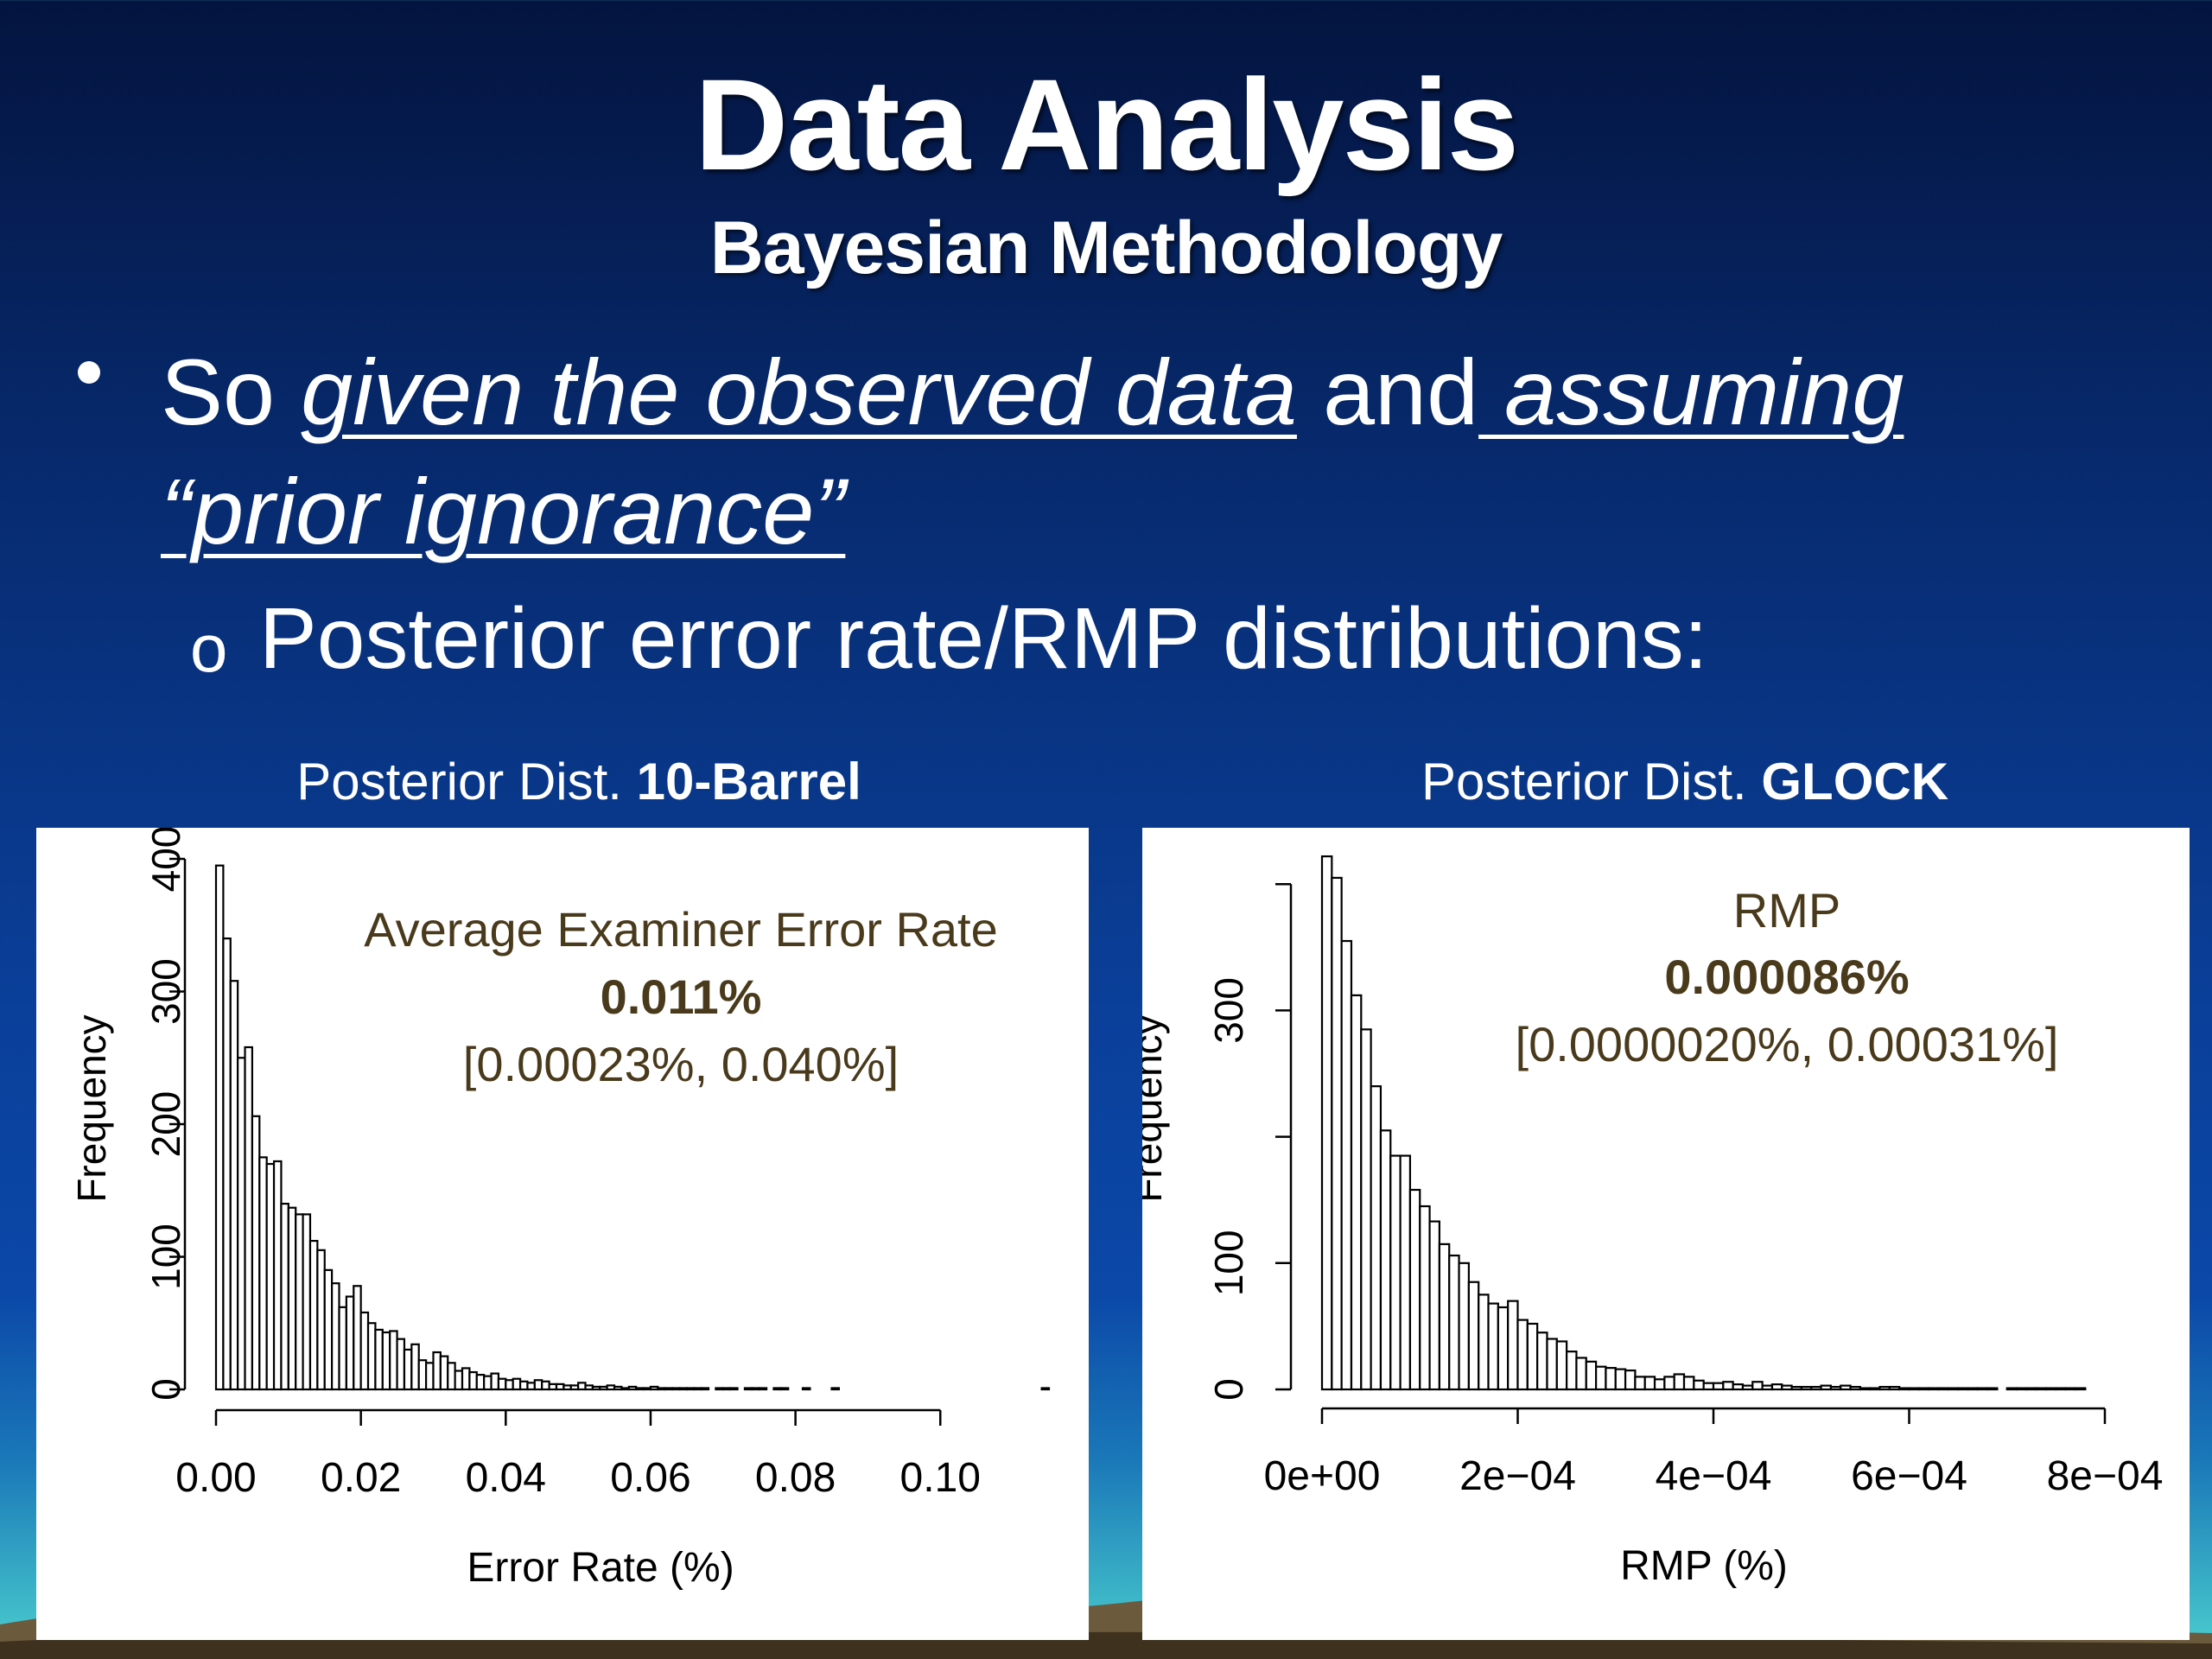  What do you see at coordinates (1322, 1476) in the screenshot?
I see `x-tick-label: 0e+00` at bounding box center [1322, 1476].